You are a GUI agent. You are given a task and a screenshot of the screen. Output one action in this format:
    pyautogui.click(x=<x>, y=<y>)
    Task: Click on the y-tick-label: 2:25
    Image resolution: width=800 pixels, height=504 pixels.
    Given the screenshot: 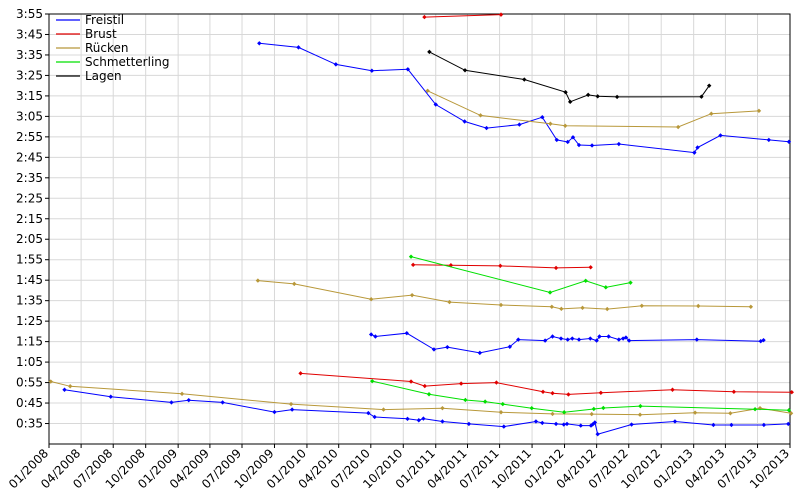 What is the action you would take?
    pyautogui.click(x=29, y=198)
    